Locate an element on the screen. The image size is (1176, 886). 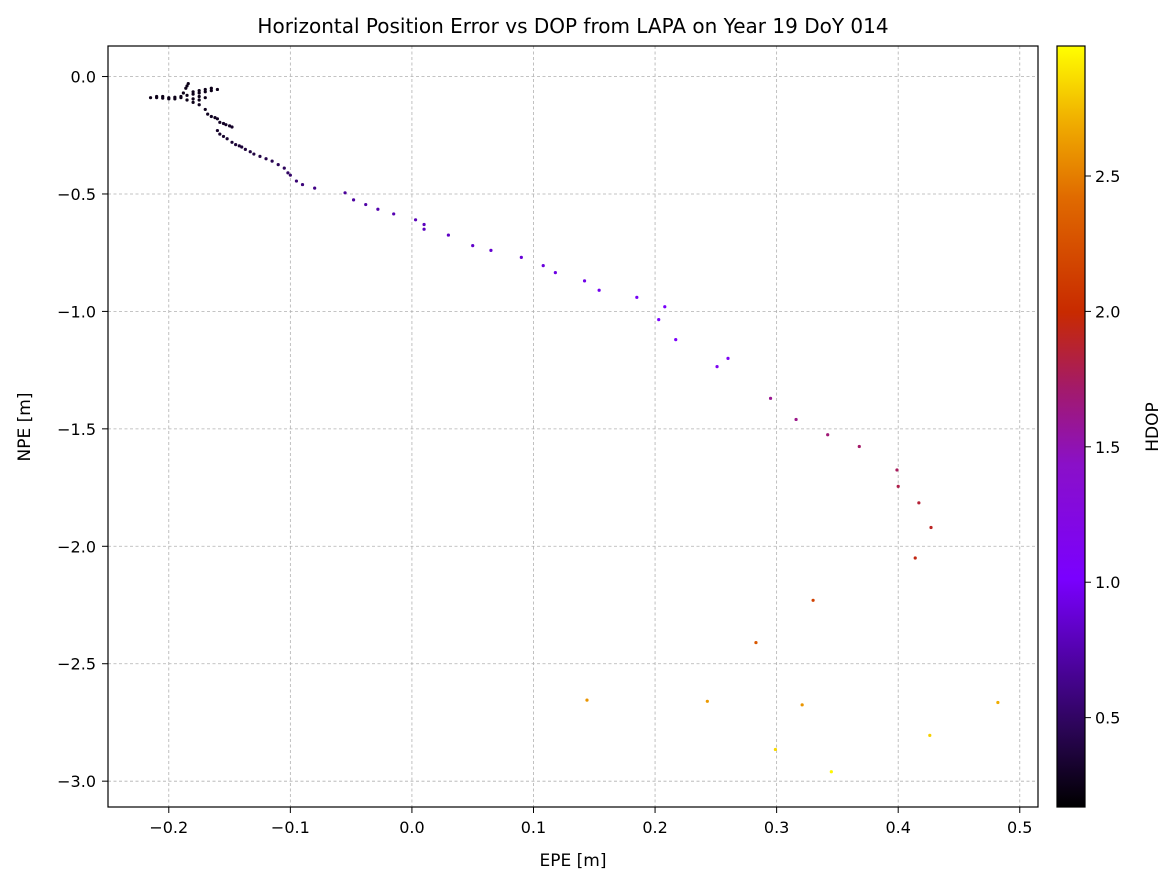
x-tick-label: 0.5 is located at coordinates (1019, 827).